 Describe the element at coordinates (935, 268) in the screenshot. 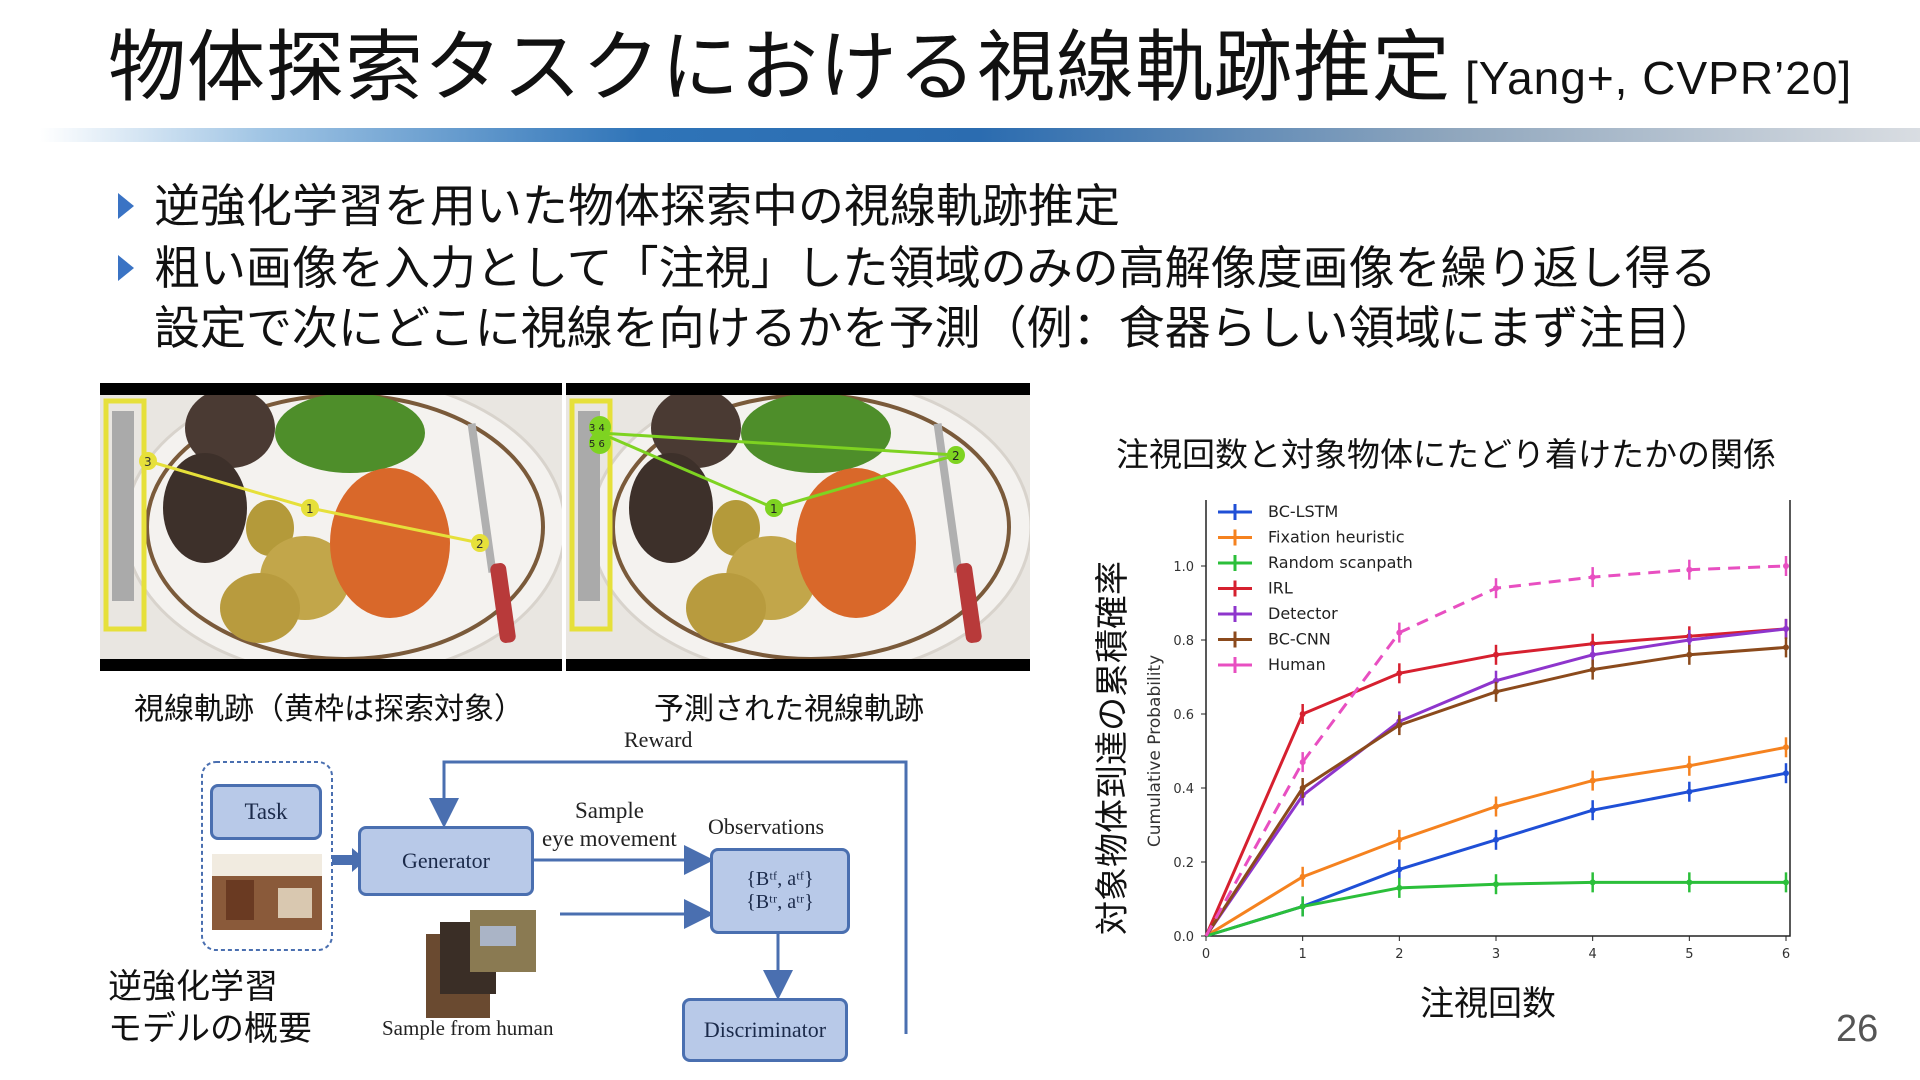

I see `bullet-2-text-line1: 粗い画像を入力として「注視」した領域のみの高解像度画像を繰り返し得る` at that location.